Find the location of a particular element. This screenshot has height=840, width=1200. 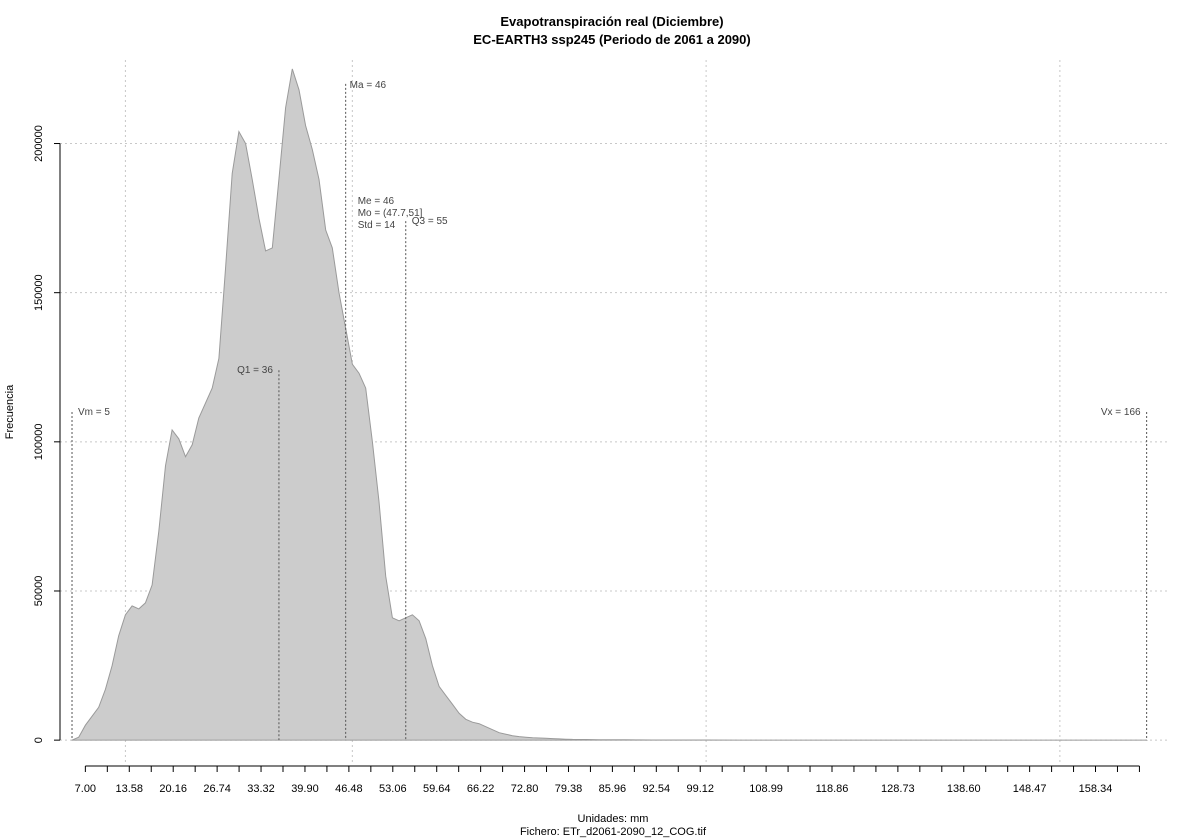

x-tick-label-19: 148.47 is located at coordinates (1030, 789).